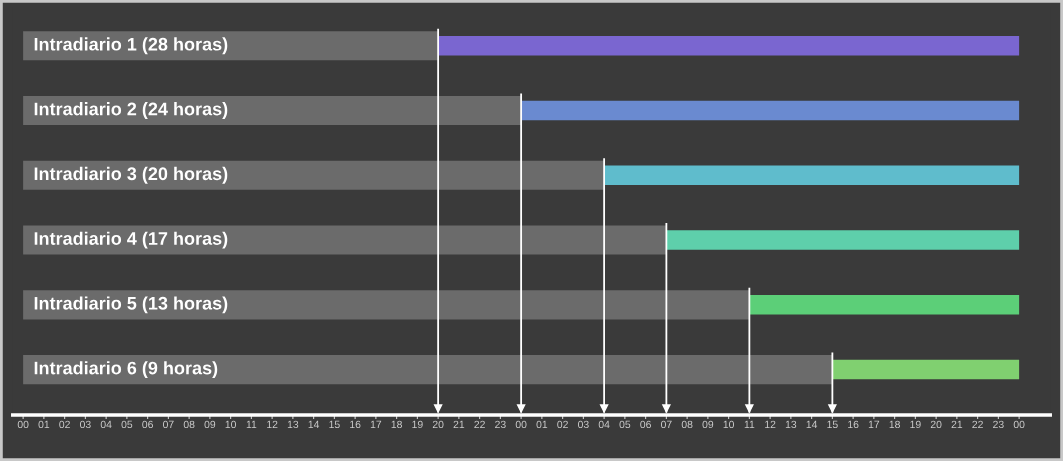 This screenshot has height=461, width=1063. Describe the element at coordinates (131, 305) in the screenshot. I see `y-tick-label: Intradiario 5 (13 horas)` at that location.